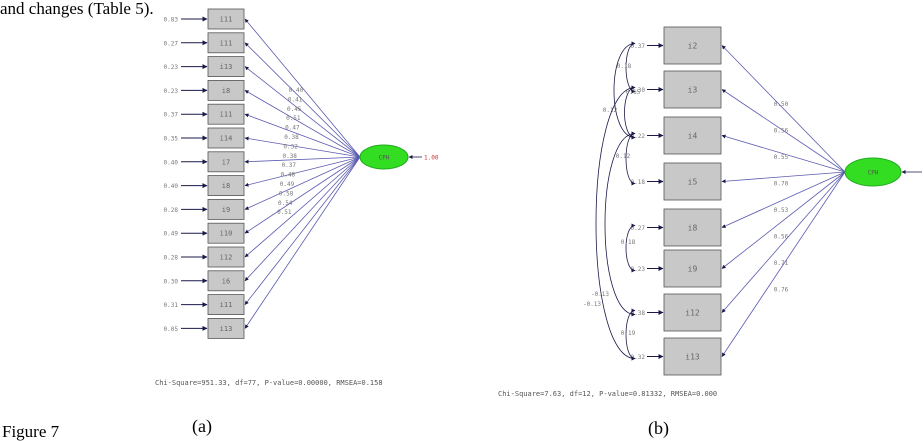 The width and height of the screenshot is (924, 441). Describe the element at coordinates (171, 20) in the screenshot. I see `panel-a-error-value-1: 0.83` at that location.